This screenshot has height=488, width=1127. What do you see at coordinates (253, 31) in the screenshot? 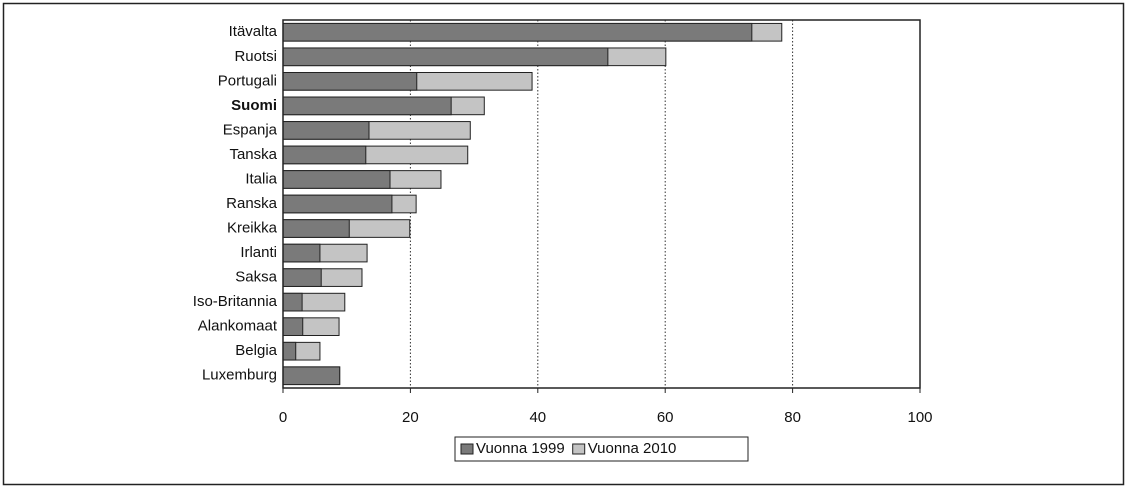
I see `y-tick-label: Itävalta` at bounding box center [253, 31].